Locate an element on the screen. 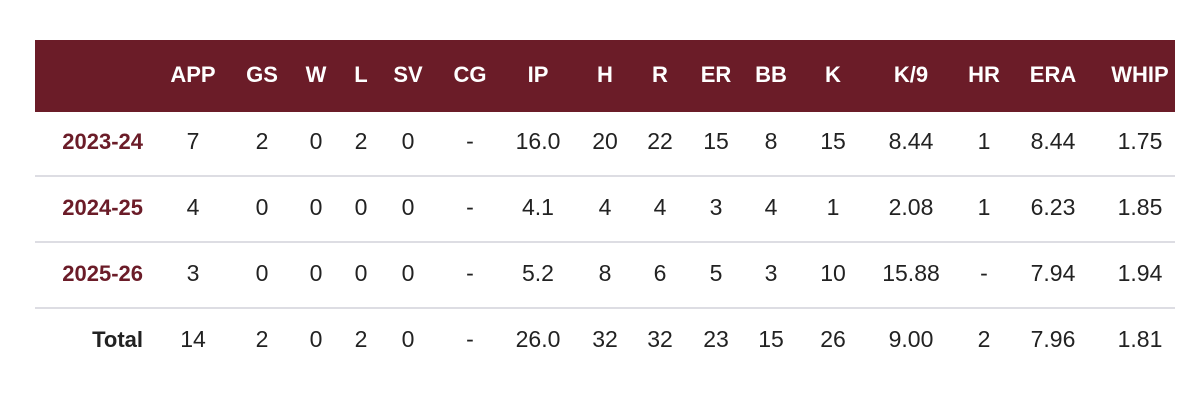  column-header: CG is located at coordinates (470, 74).